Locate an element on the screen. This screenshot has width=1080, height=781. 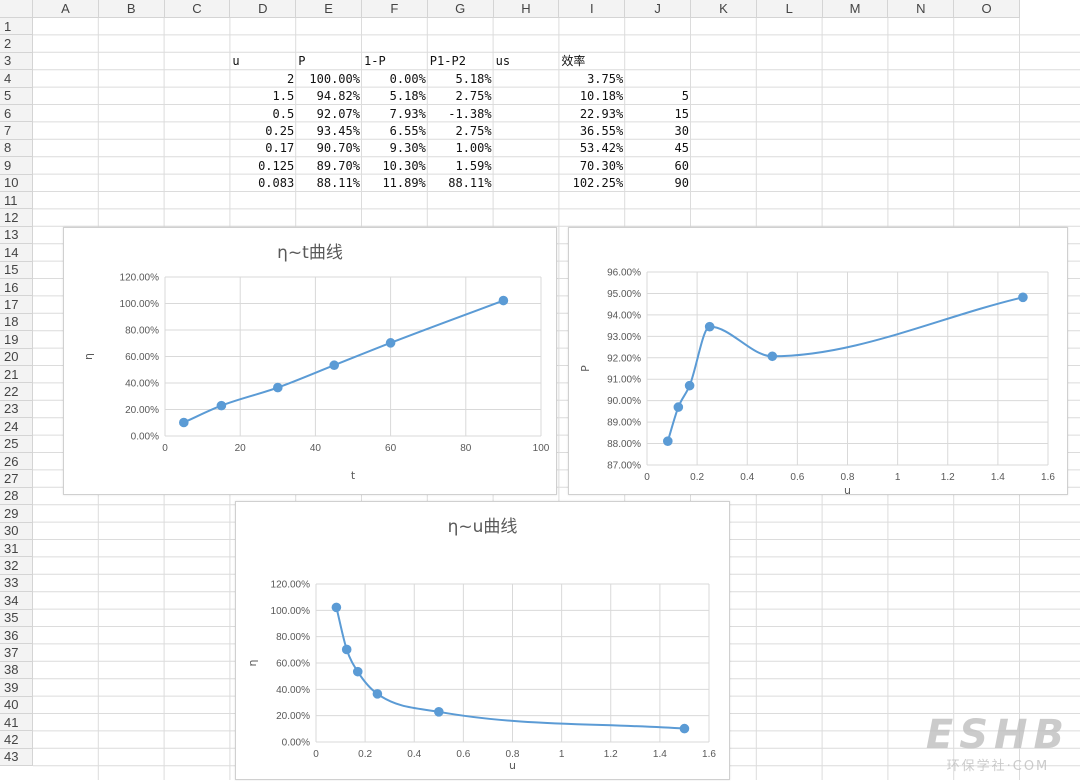
cell-E9: 89.70% is located at coordinates (338, 165).